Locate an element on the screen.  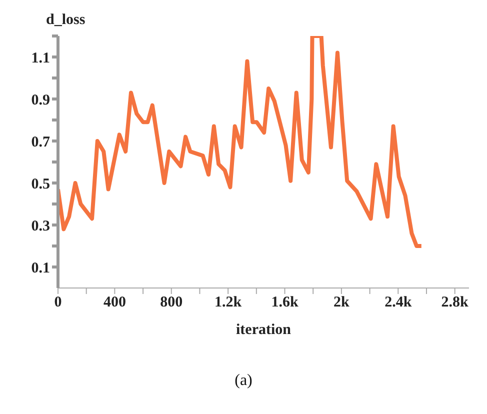
y-tick-label: 0.7 is located at coordinates (40, 142).